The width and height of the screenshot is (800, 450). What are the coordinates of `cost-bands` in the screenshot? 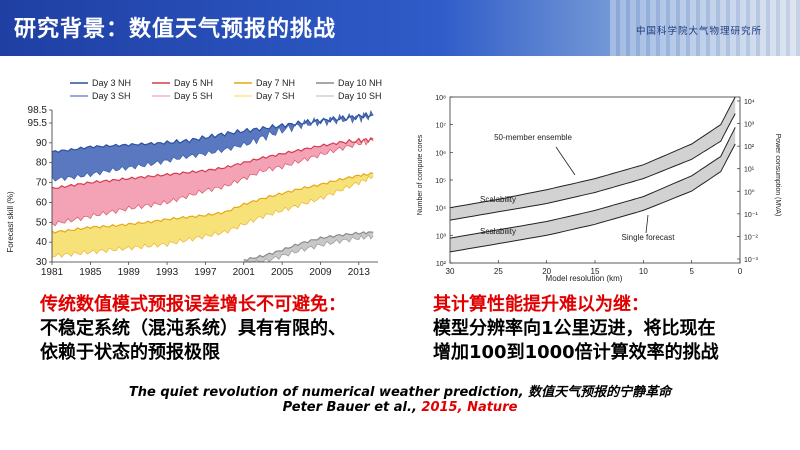 It's located at (592, 174).